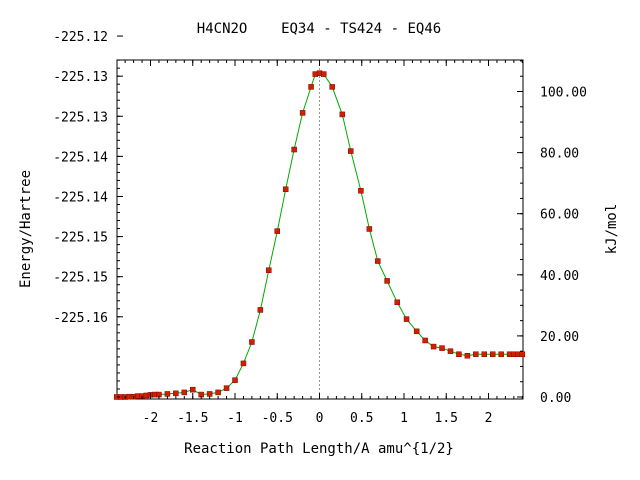 This screenshot has width=640, height=480. Describe the element at coordinates (320, 418) in the screenshot. I see `x-tick-label: 0` at that location.